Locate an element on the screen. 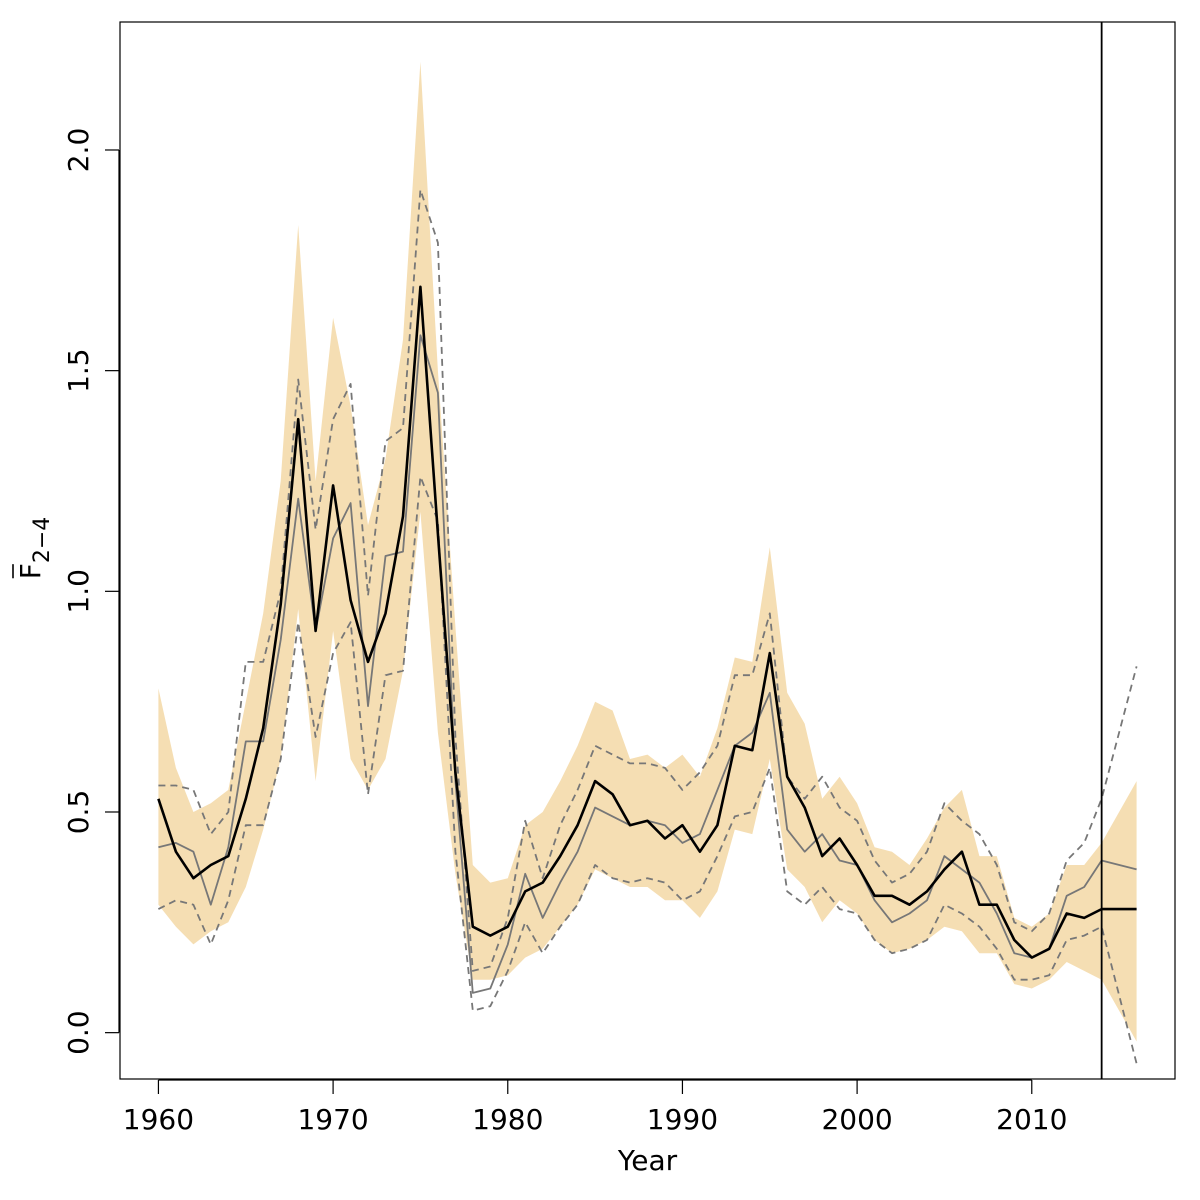 The height and width of the screenshot is (1200, 1200). y-tick-label: 1.5 is located at coordinates (78, 370).